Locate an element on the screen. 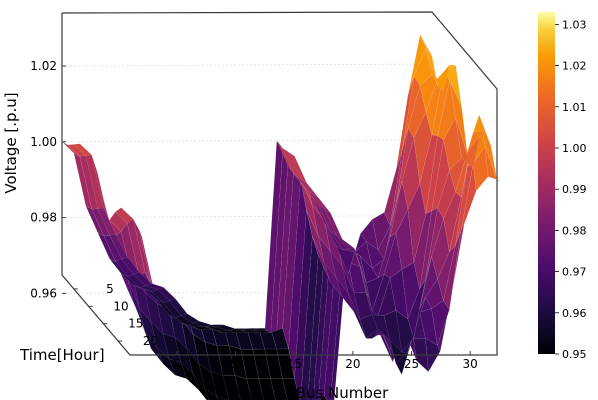  z-tick-label: 0.96 is located at coordinates (43, 293).